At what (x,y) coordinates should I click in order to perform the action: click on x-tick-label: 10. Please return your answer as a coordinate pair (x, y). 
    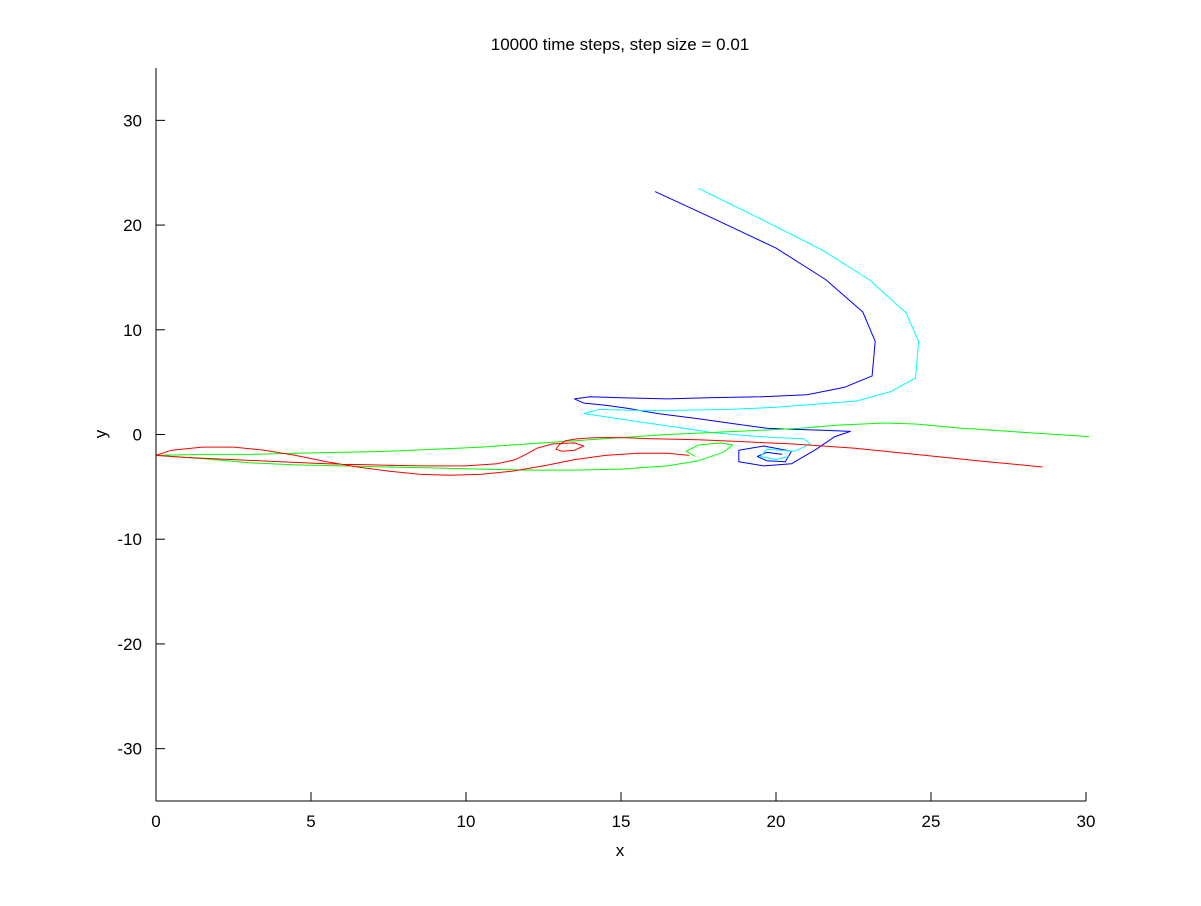
    Looking at the image, I should click on (466, 821).